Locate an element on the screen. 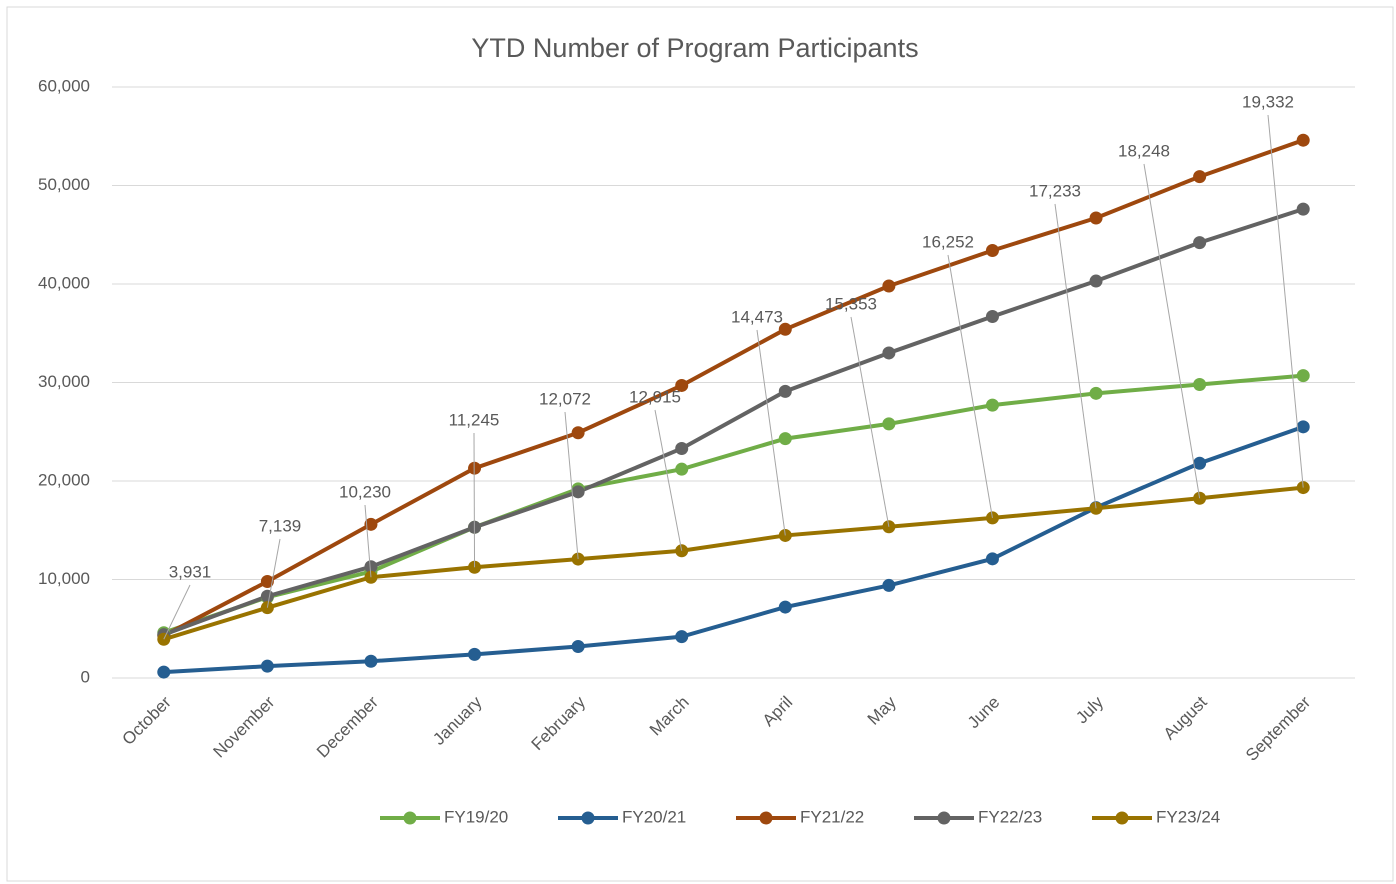 The width and height of the screenshot is (1396, 884). legend-label: FY22/23 is located at coordinates (1010, 816).